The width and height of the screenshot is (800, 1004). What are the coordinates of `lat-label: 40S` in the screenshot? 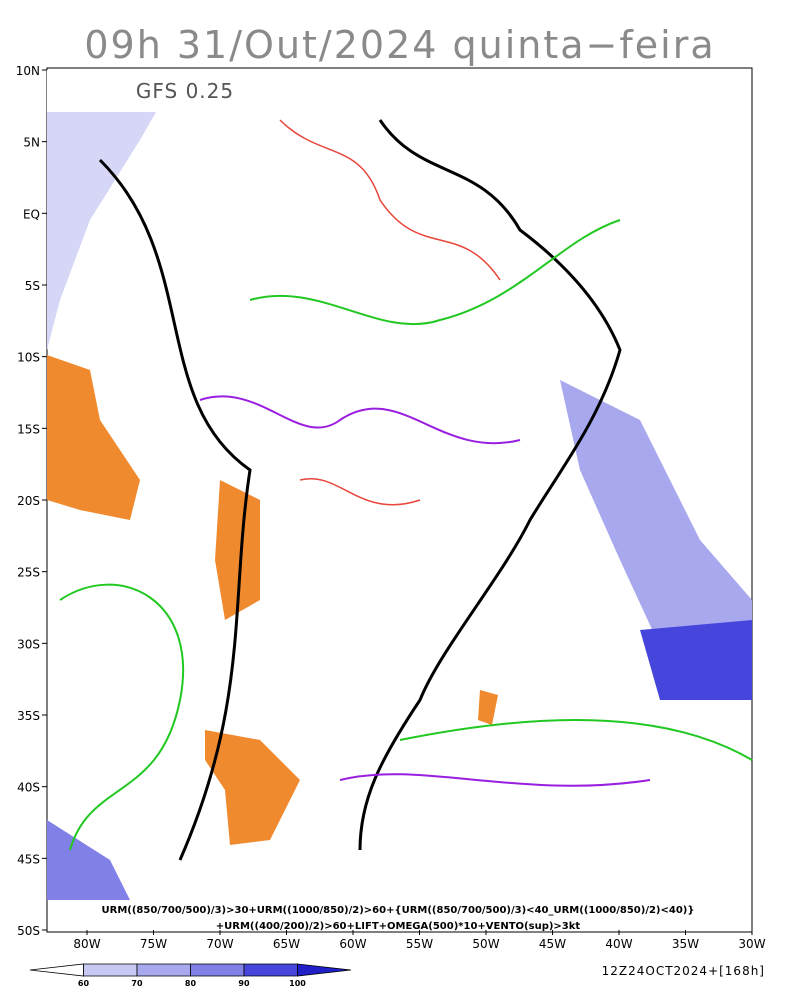 It's located at (28, 788).